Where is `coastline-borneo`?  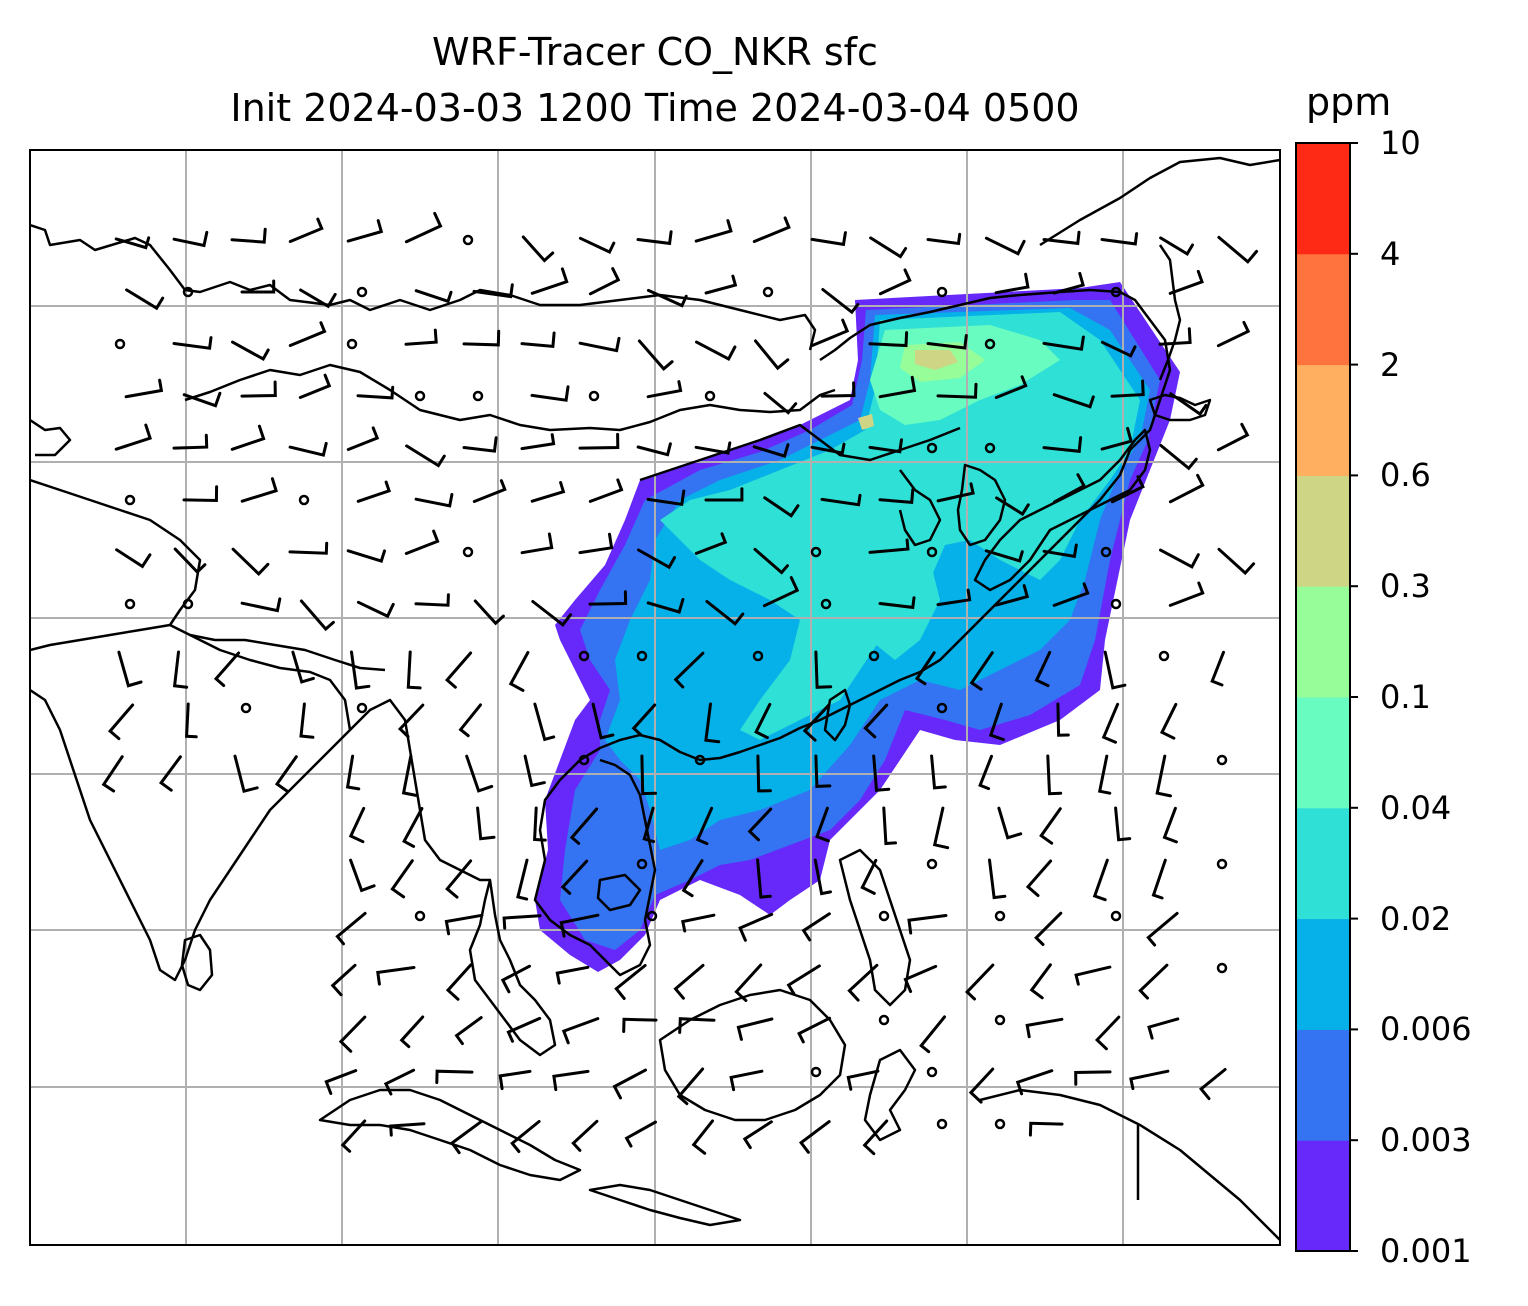
coastline-borneo is located at coordinates (752, 1055).